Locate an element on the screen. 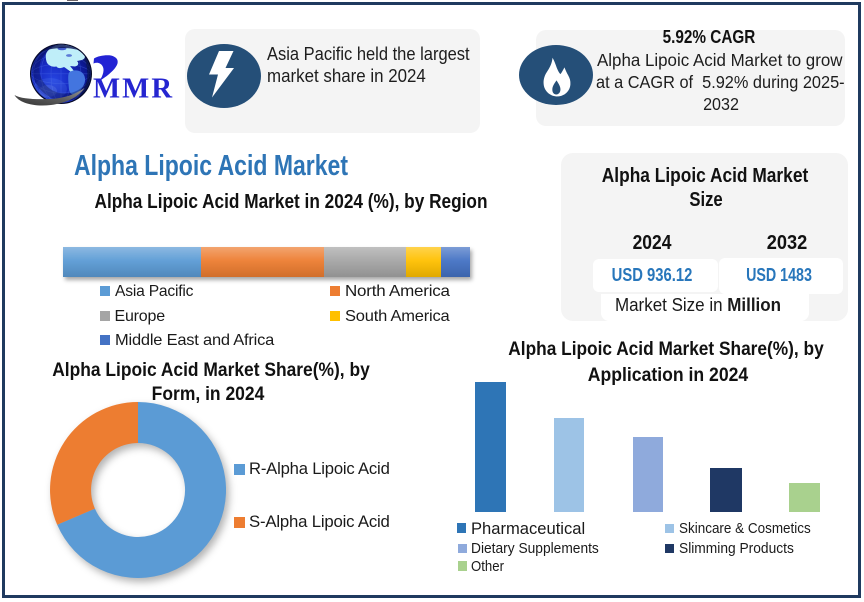 The width and height of the screenshot is (864, 602). svg-text: MMR is located at coordinates (133, 89).